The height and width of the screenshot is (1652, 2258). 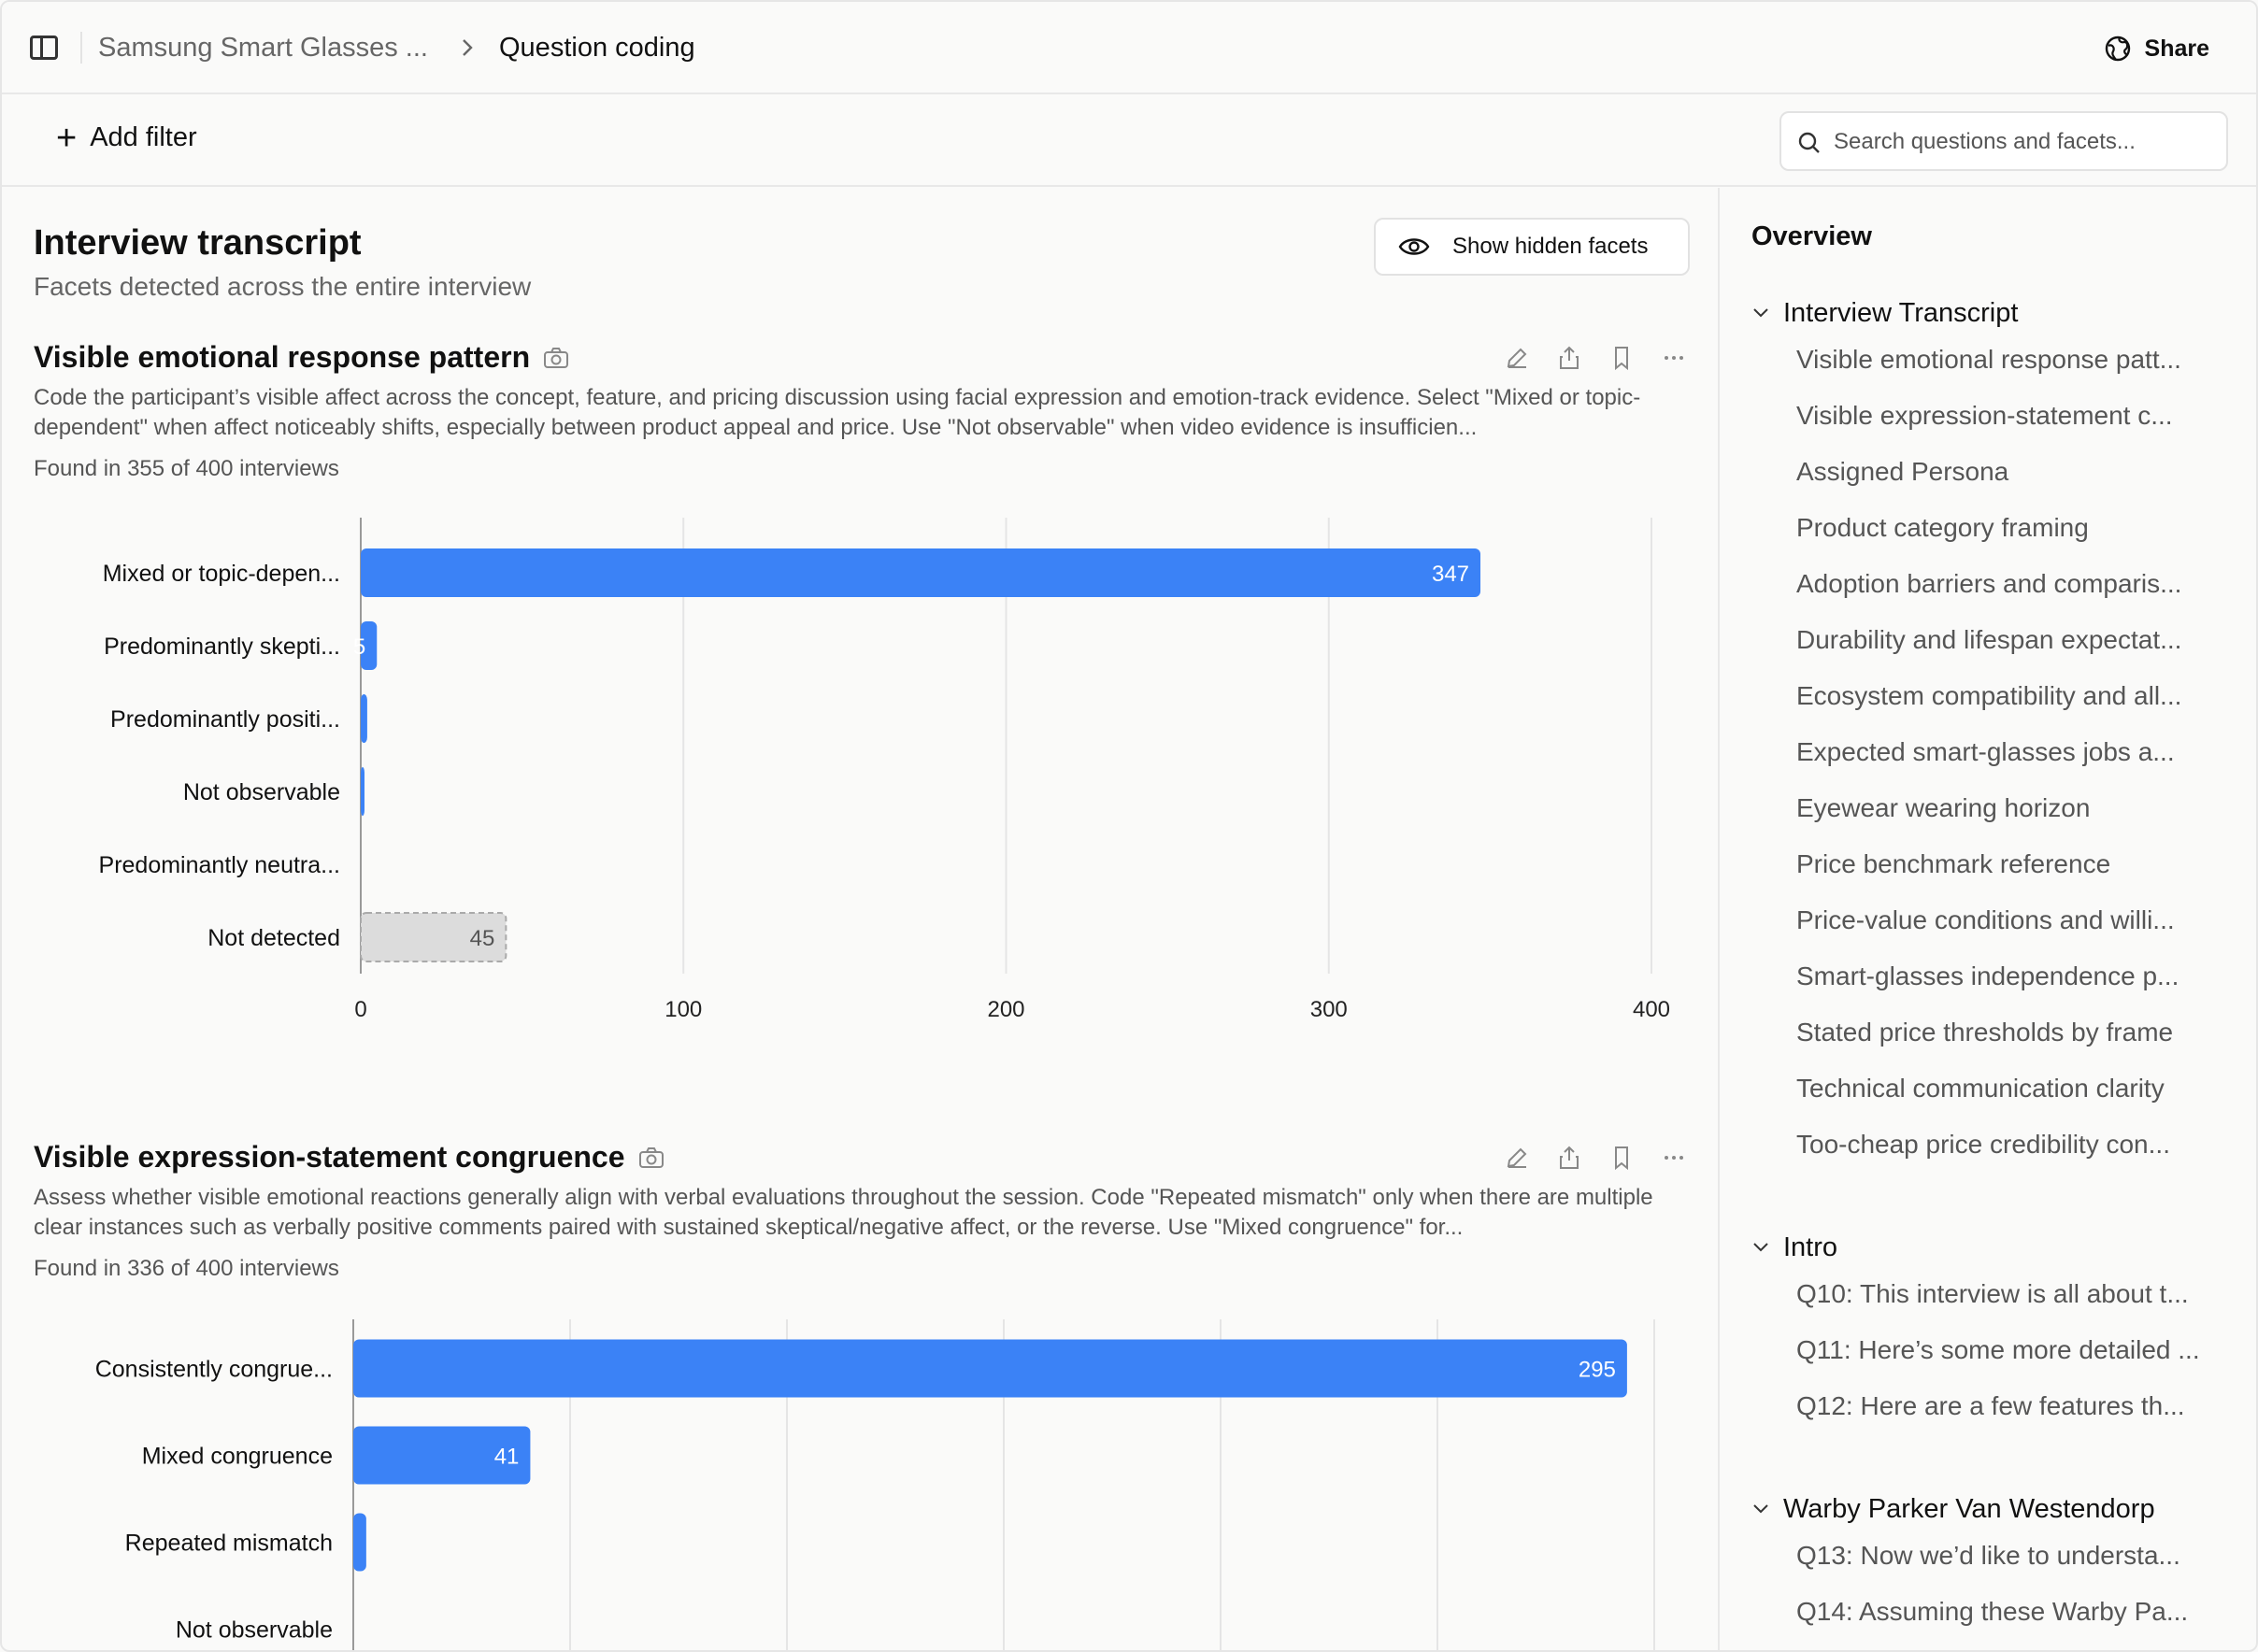 I want to click on overview-group-header: Interview Transcript, so click(x=1966, y=313).